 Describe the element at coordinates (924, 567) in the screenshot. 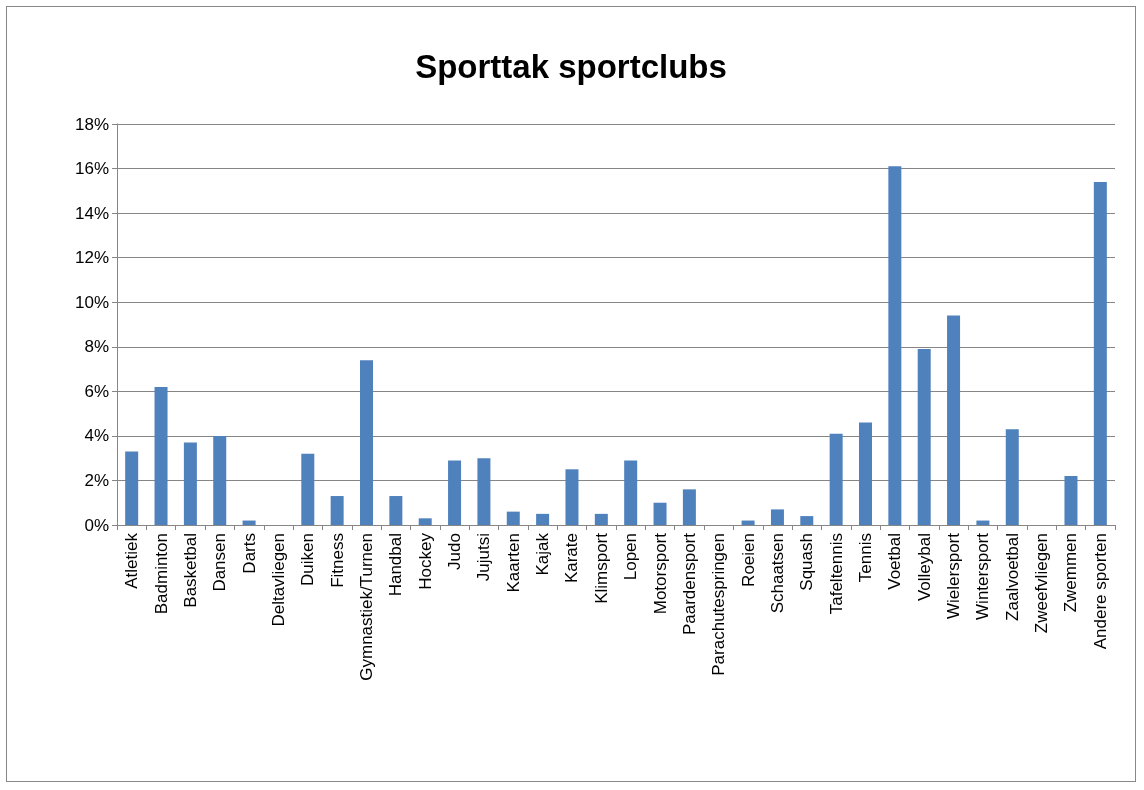

I see `x-tick-label: Volleybal` at that location.